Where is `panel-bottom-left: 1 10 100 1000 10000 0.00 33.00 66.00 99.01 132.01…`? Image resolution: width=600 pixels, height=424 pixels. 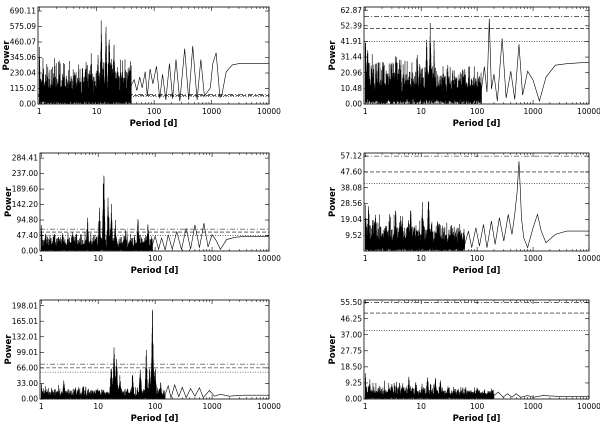 panel-bottom-left: 1 10 100 1000 10000 0.00 33.00 66.00 99.01 132.01… is located at coordinates (142, 361).